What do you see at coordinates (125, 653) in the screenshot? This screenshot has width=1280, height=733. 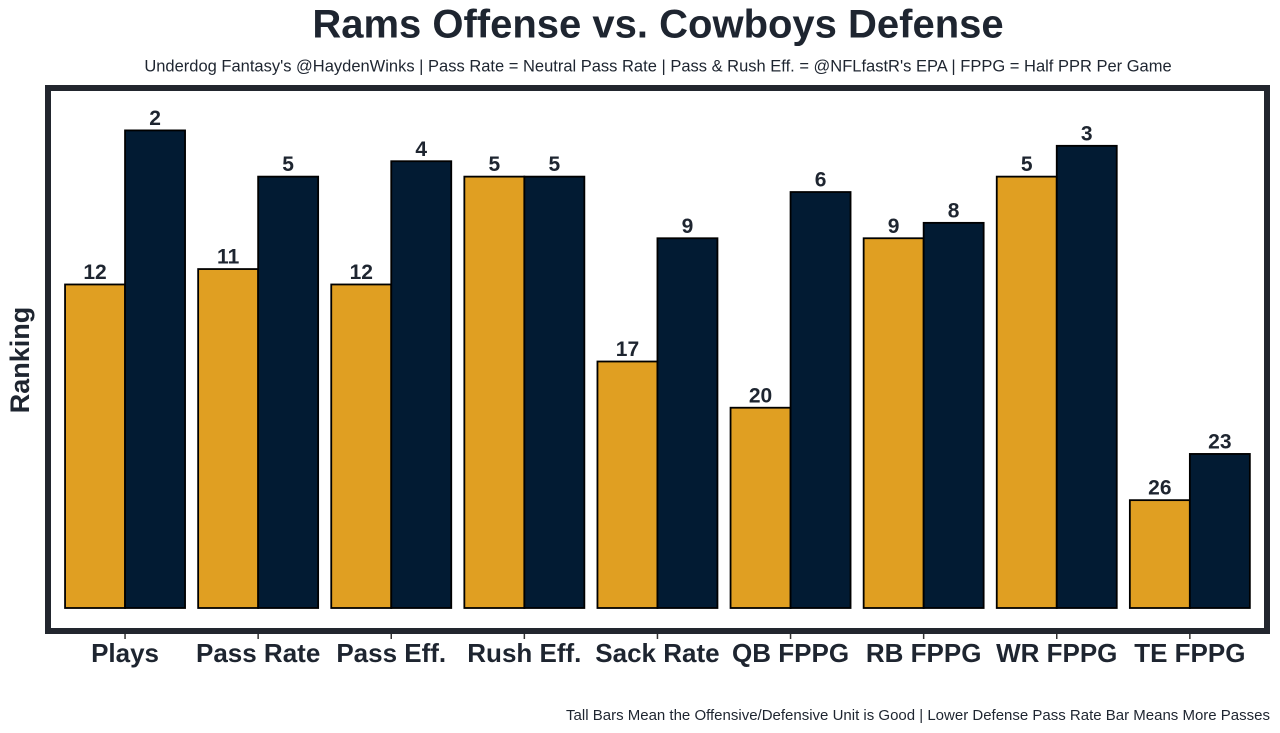 I see `x-tick-label: Plays` at bounding box center [125, 653].